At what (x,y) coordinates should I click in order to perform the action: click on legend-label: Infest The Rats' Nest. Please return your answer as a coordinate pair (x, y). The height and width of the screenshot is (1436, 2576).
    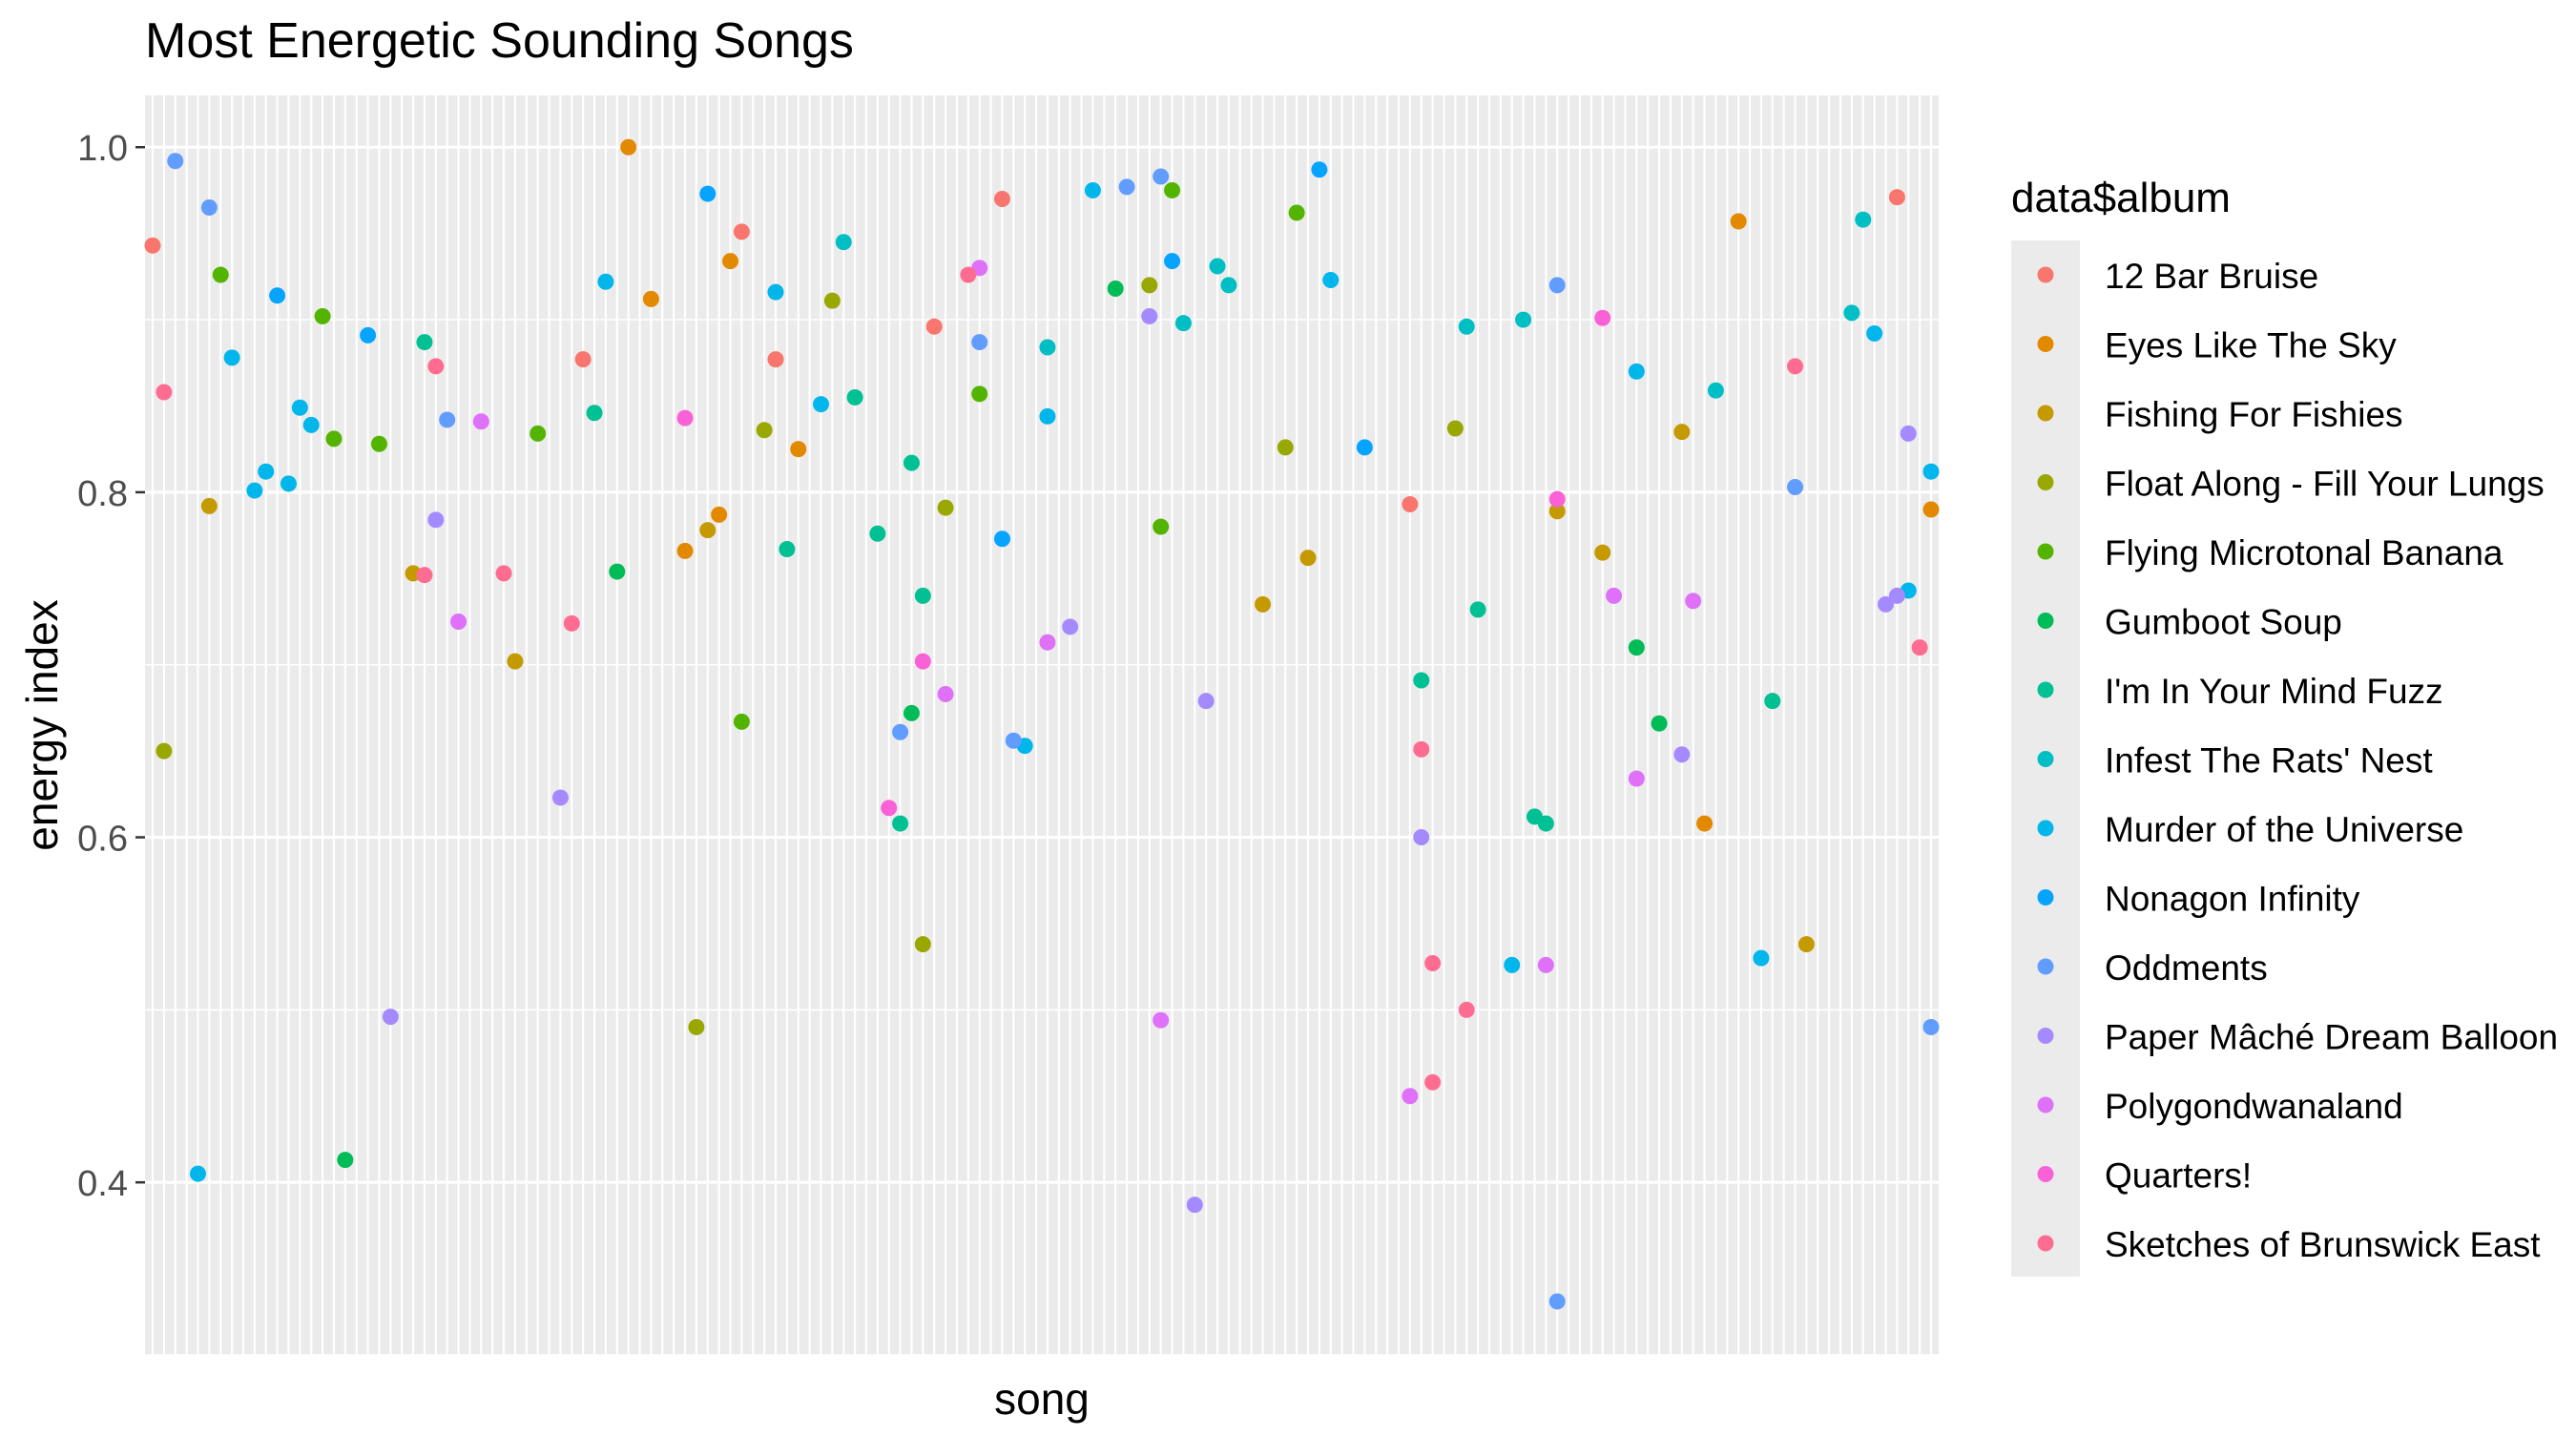
    Looking at the image, I should click on (2269, 760).